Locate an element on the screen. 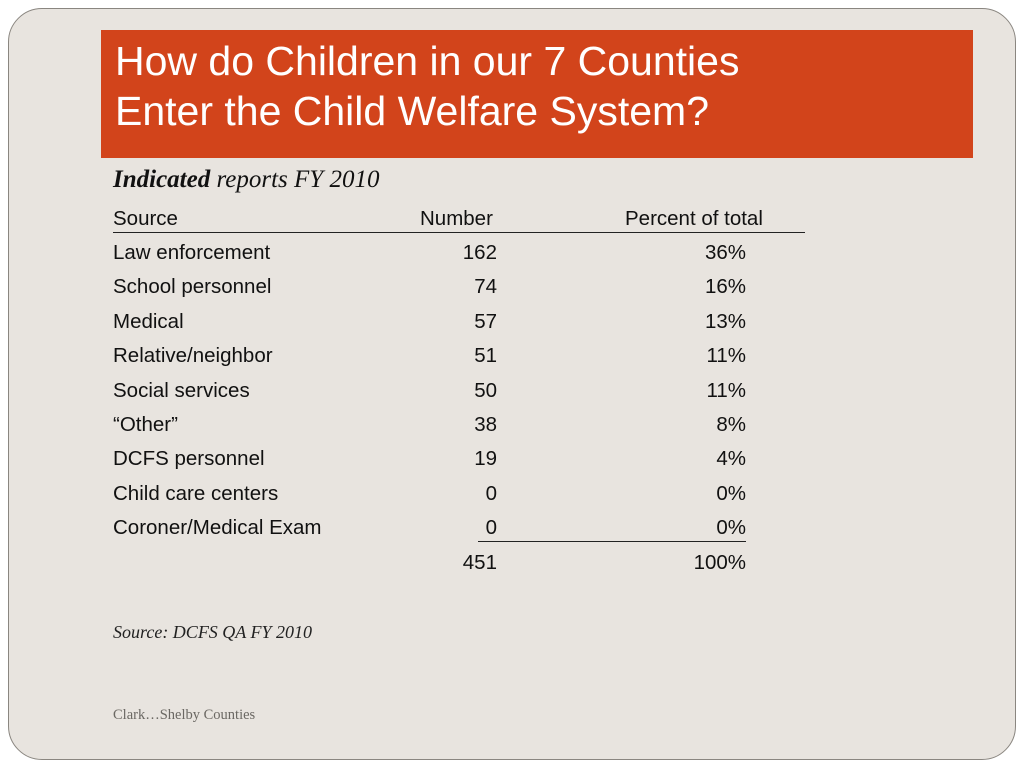 The image size is (1024, 768). table-row: “Other” 38 8% is located at coordinates (512, 427).